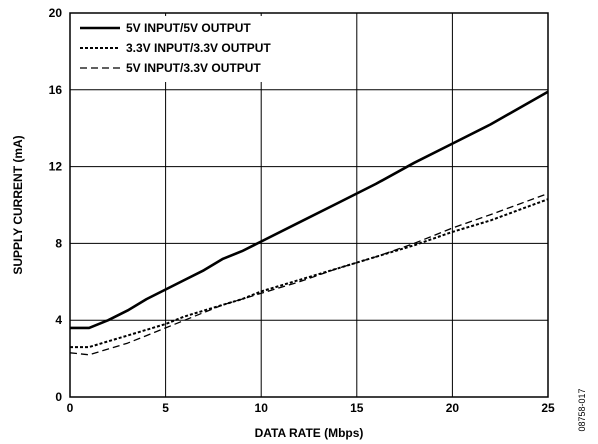  Describe the element at coordinates (56, 13) in the screenshot. I see `y-tick-label: 20` at that location.